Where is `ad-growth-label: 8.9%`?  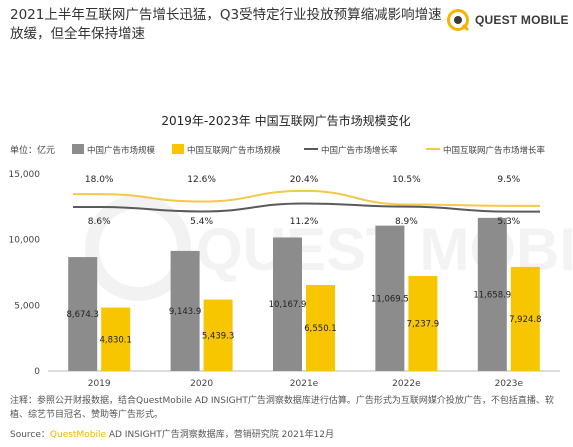 ad-growth-label: 8.9% is located at coordinates (406, 222).